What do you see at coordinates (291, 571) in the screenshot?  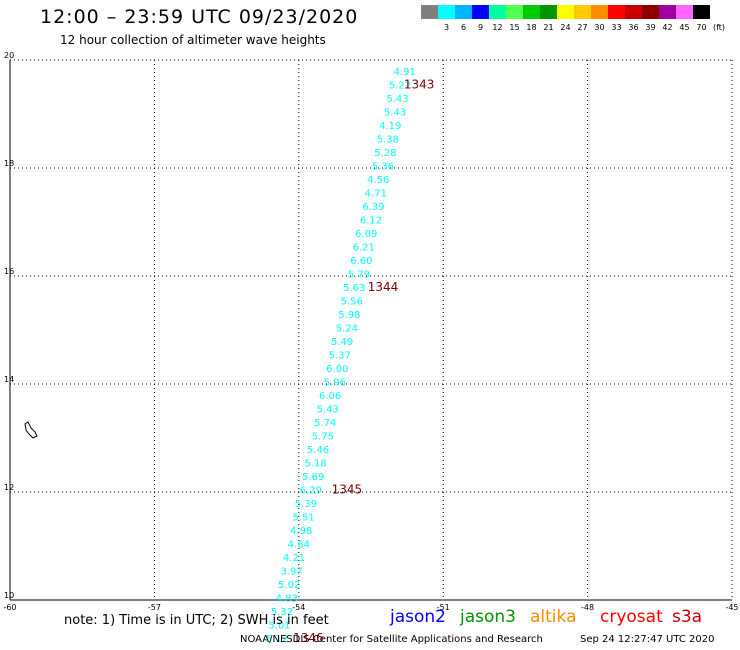 I see `wave-height-label: 3.97` at bounding box center [291, 571].